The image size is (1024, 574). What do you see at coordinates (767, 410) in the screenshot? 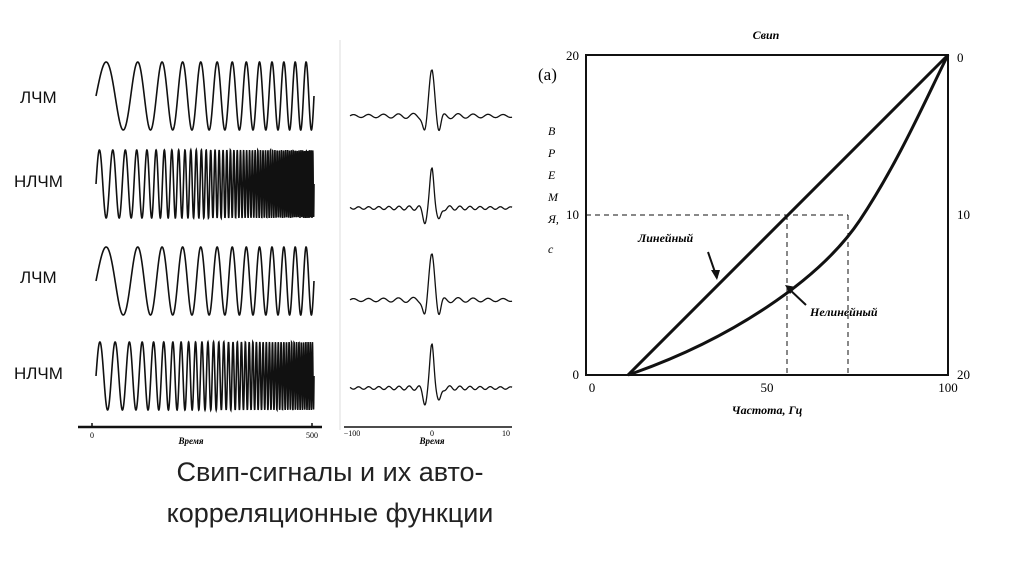
I see `x-axis-label: Частота, Гц` at bounding box center [767, 410].